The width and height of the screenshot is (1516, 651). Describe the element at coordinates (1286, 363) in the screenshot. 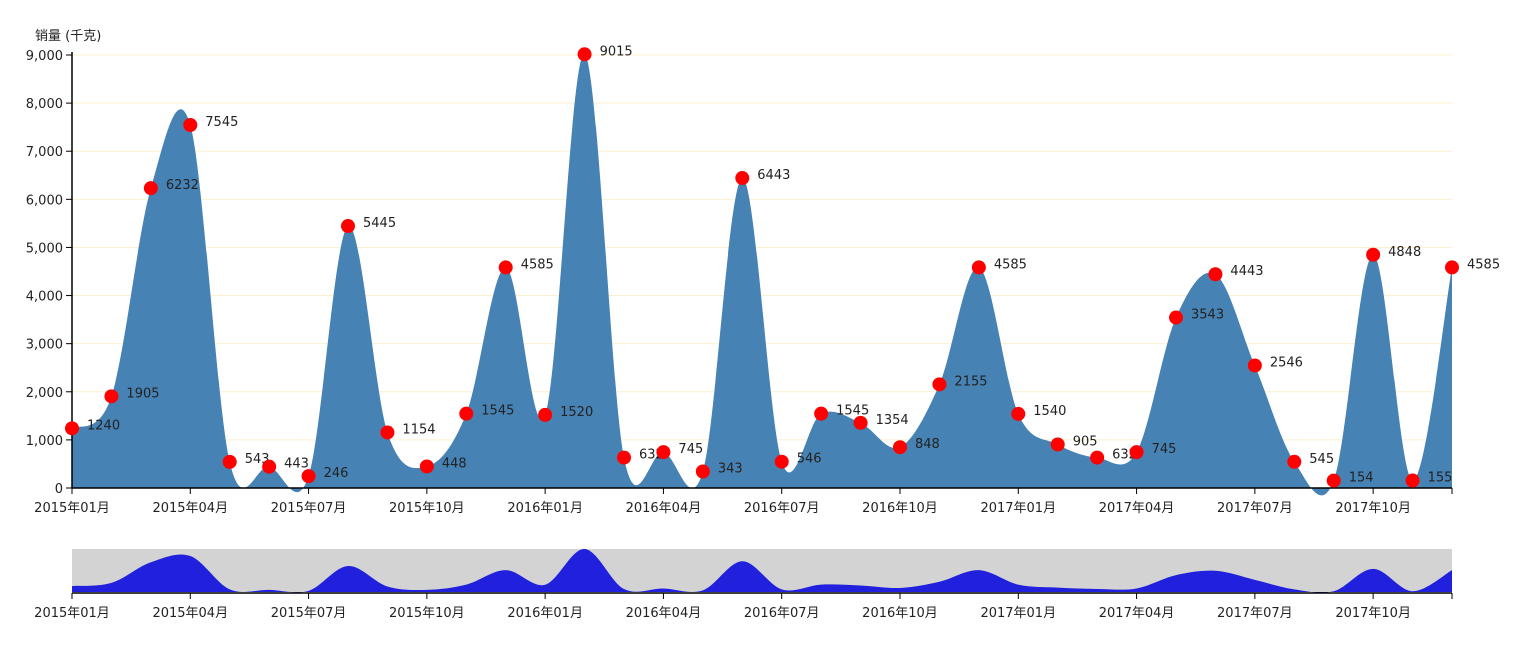

I see `data-label: 2546` at that location.